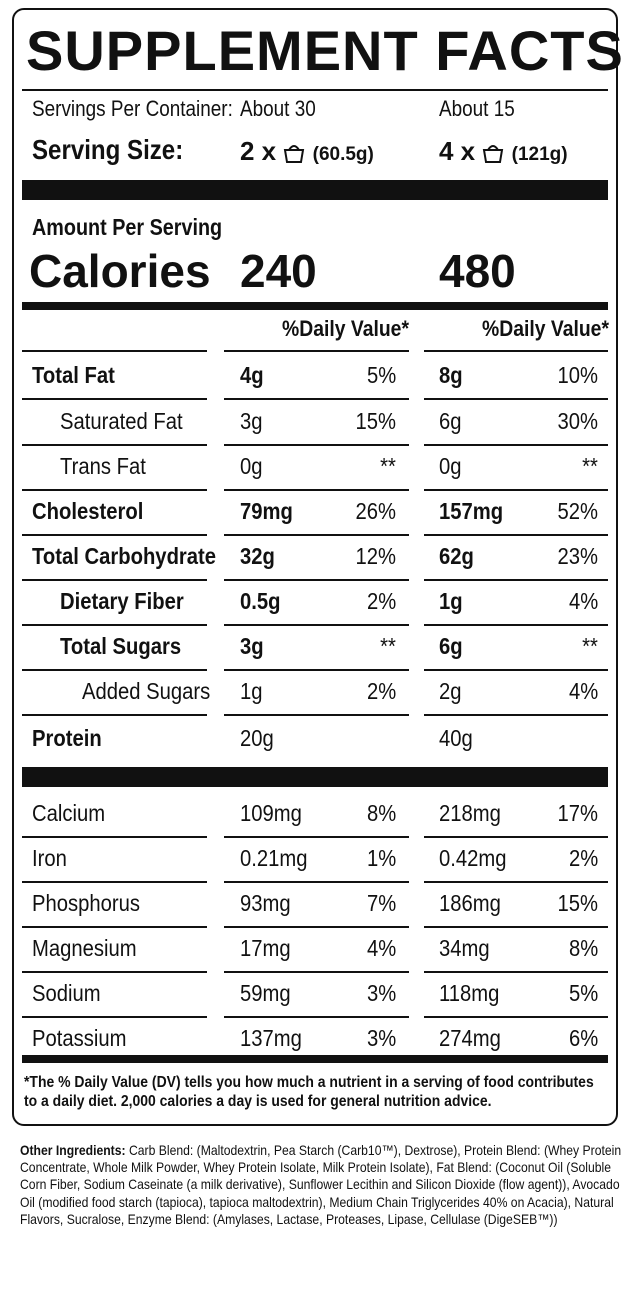  Describe the element at coordinates (265, 993) in the screenshot. I see `mineral-amount-col1: 59mg` at that location.